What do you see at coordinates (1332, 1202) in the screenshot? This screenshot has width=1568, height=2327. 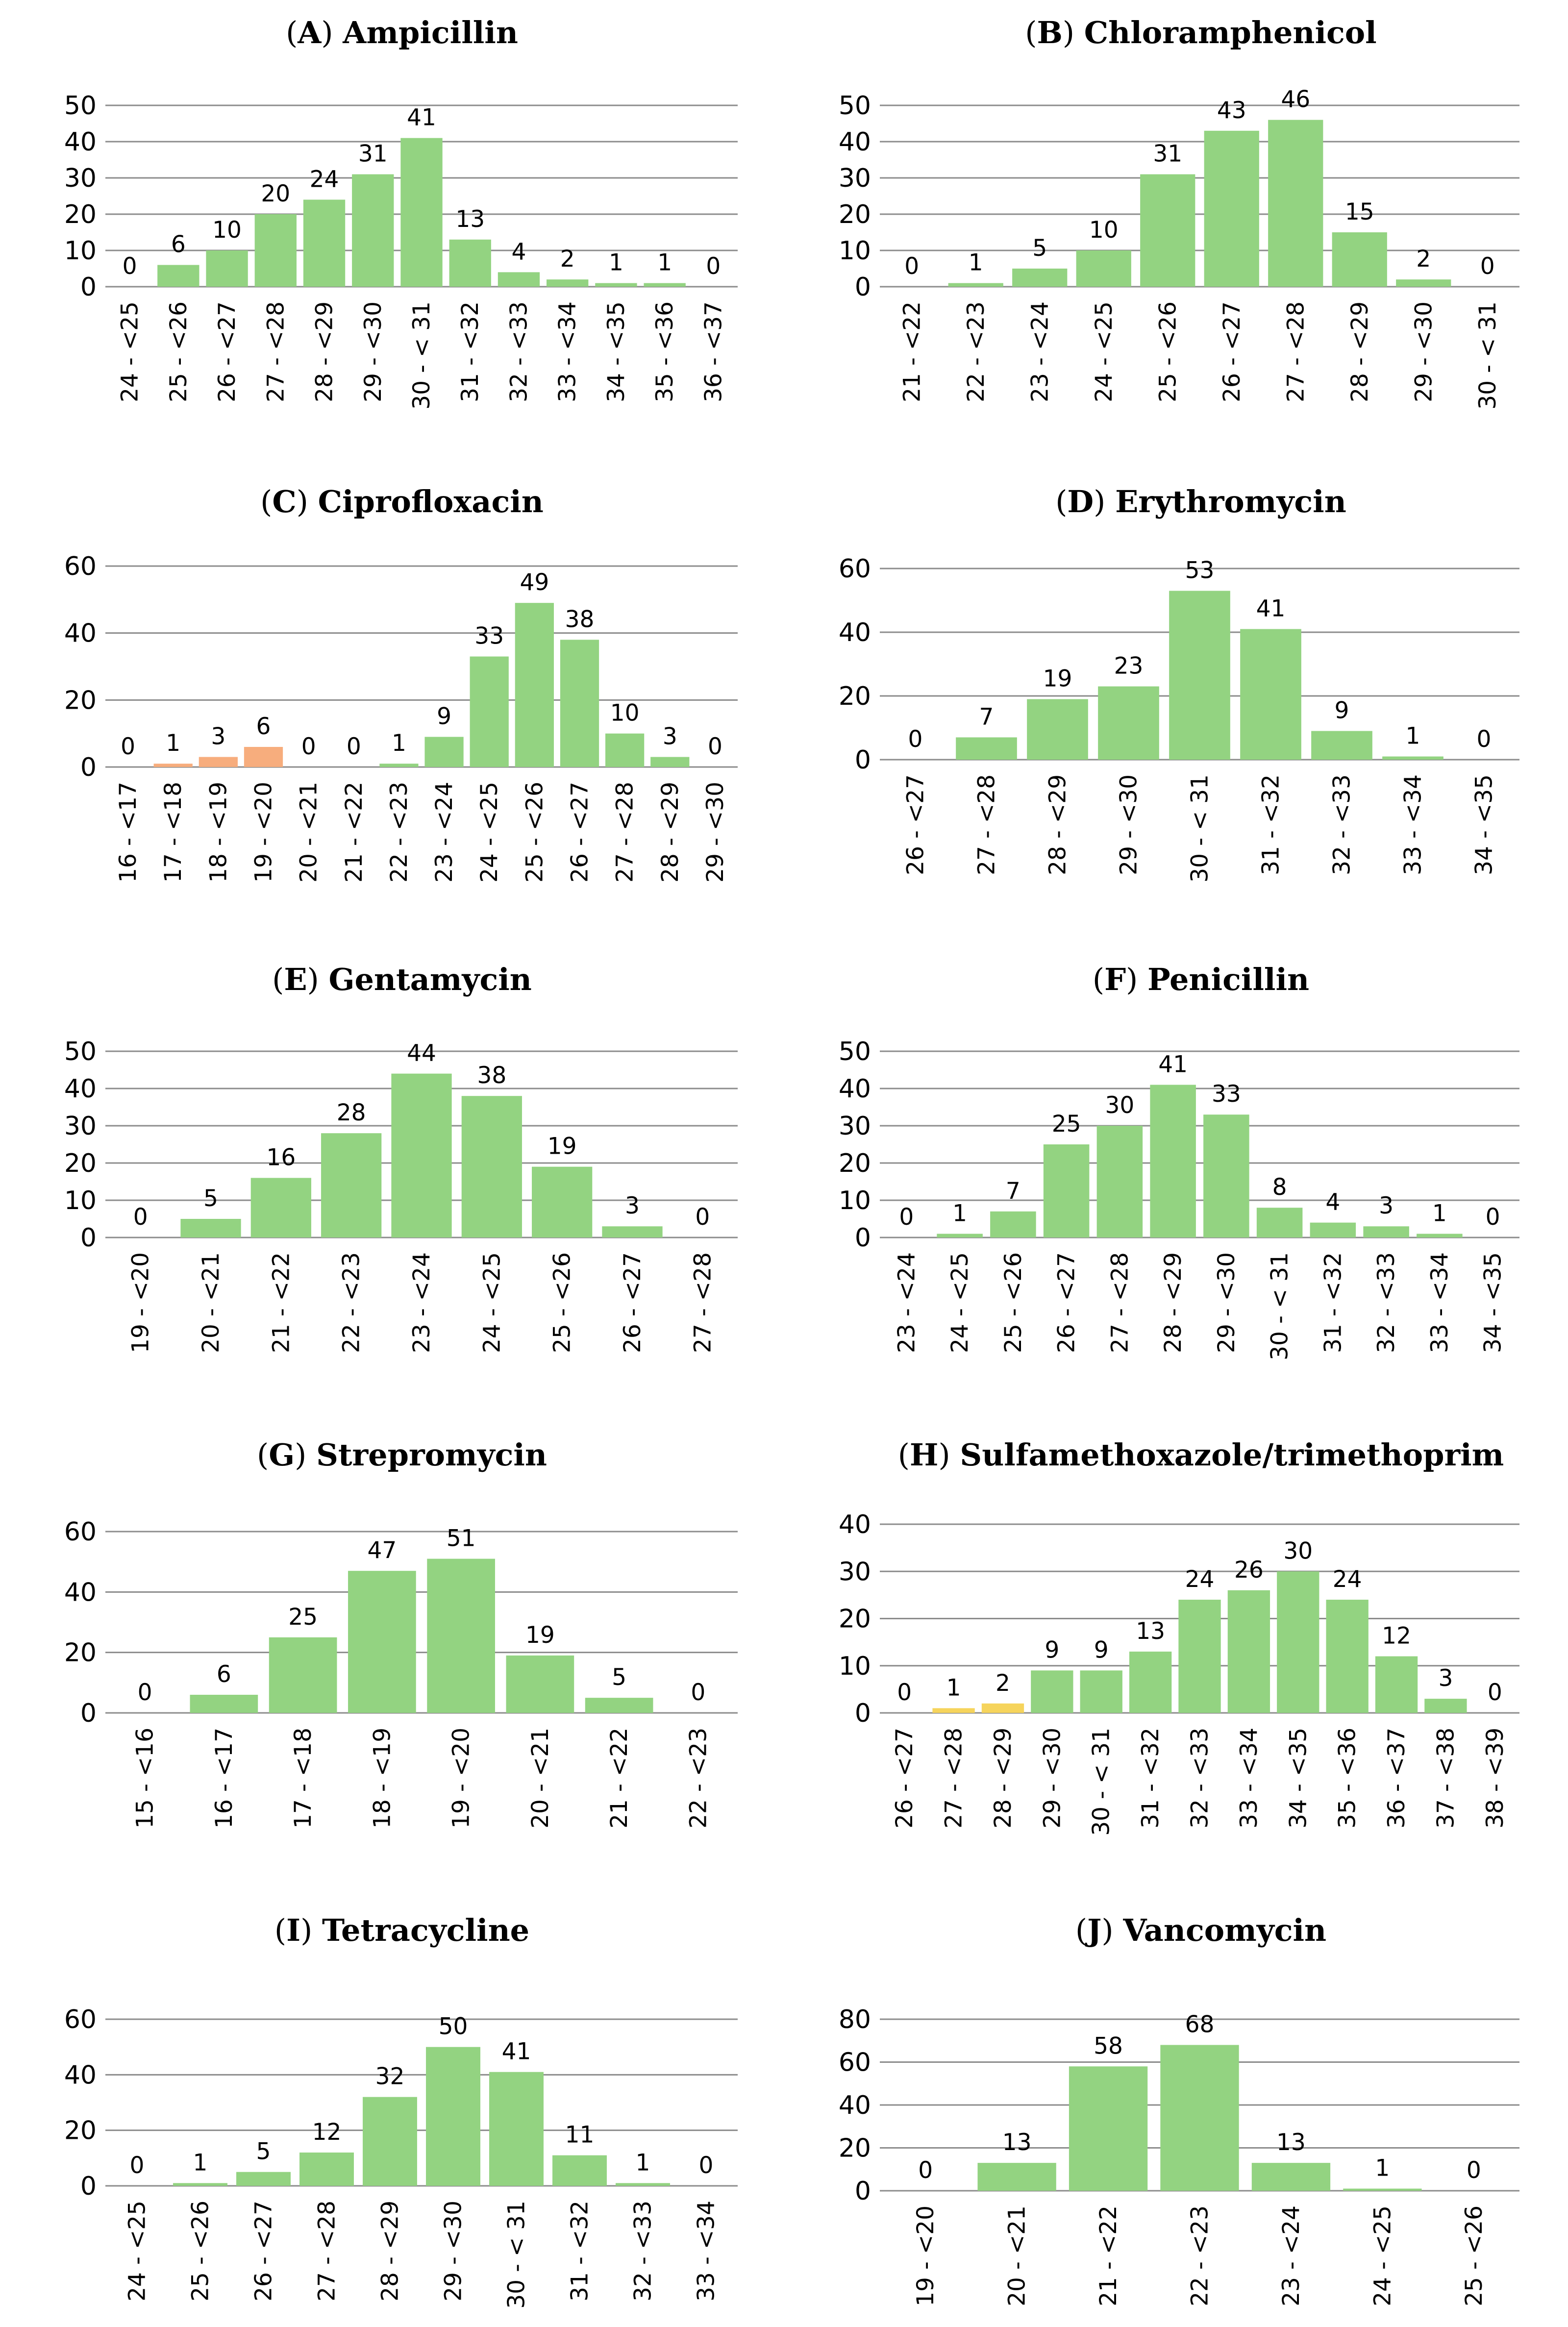 I see `data-label: 4` at bounding box center [1332, 1202].